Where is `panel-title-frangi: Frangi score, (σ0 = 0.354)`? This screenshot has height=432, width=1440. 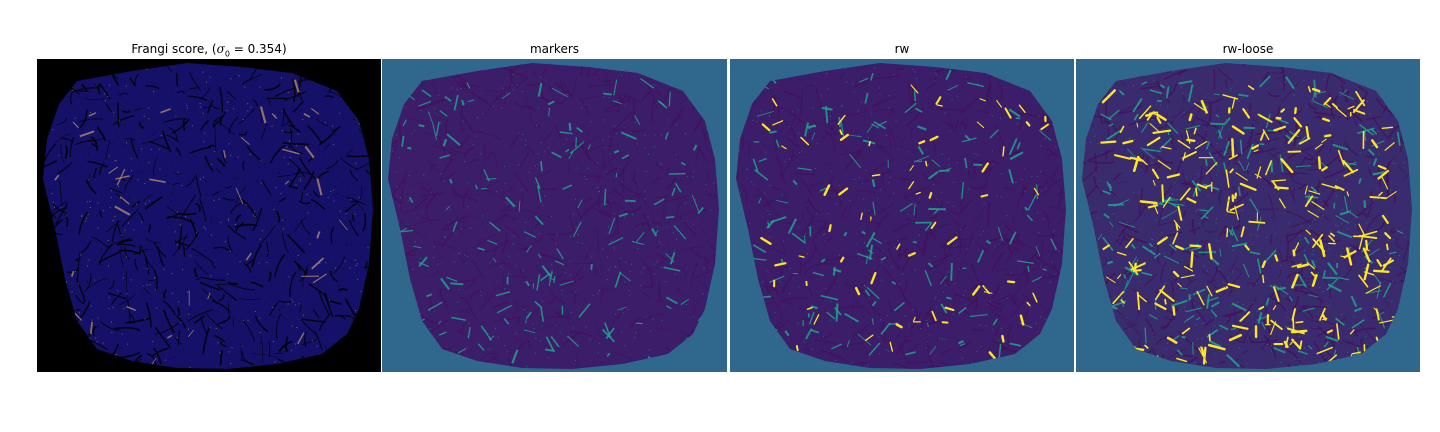
panel-title-frangi: Frangi score, (σ0 = 0.354) is located at coordinates (209, 50).